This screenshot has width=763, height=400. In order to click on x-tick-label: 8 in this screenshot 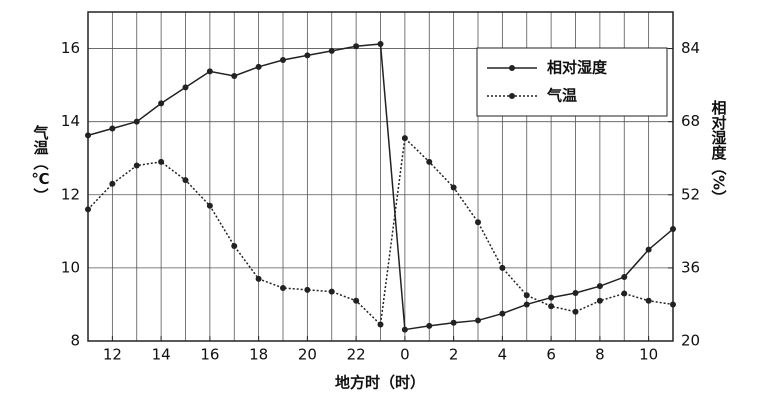, I will do `click(600, 355)`.